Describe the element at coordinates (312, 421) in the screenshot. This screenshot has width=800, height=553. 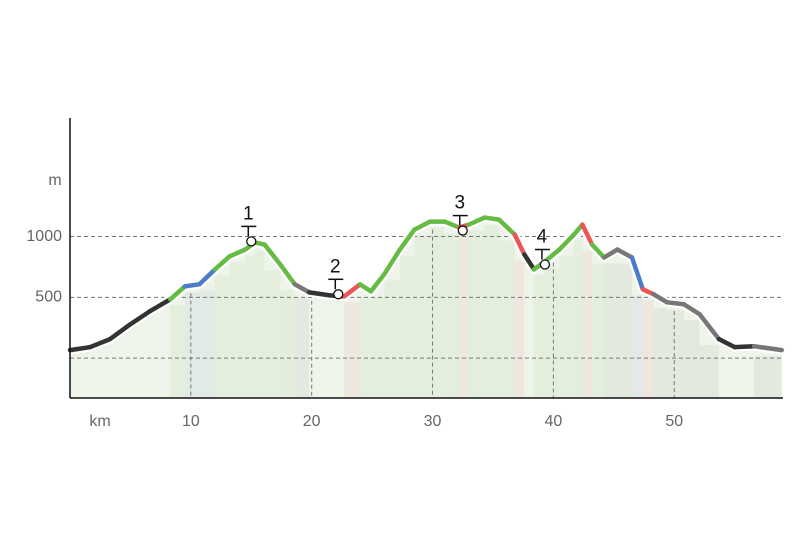
I see `x-tick-label: 20` at that location.